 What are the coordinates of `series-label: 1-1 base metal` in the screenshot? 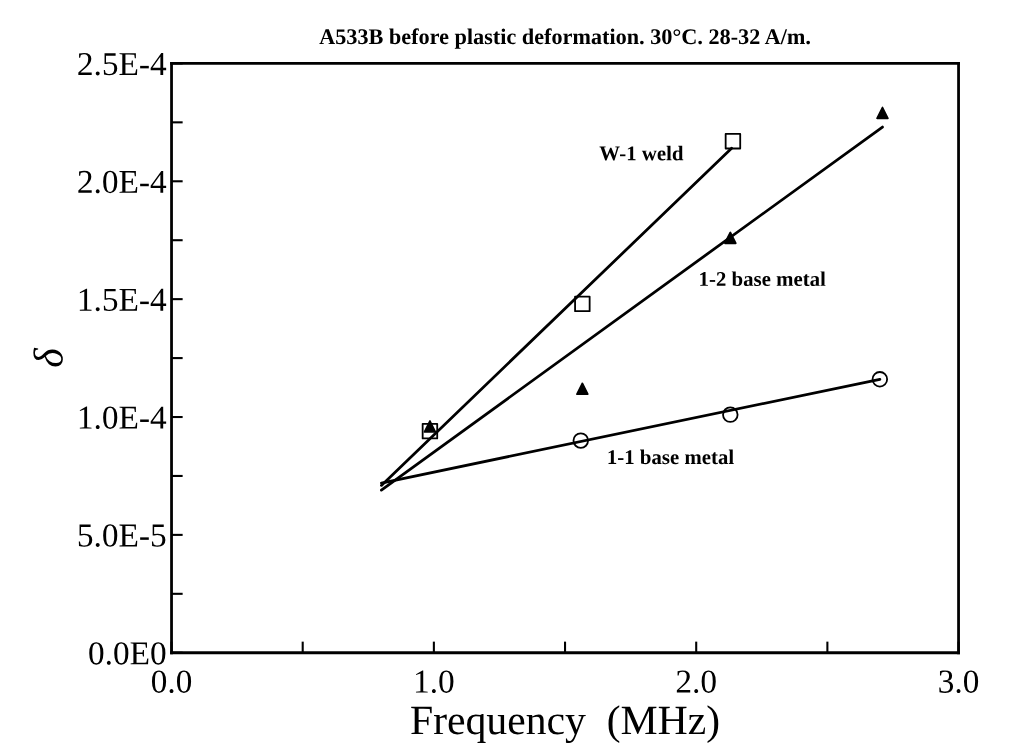 It's located at (671, 457).